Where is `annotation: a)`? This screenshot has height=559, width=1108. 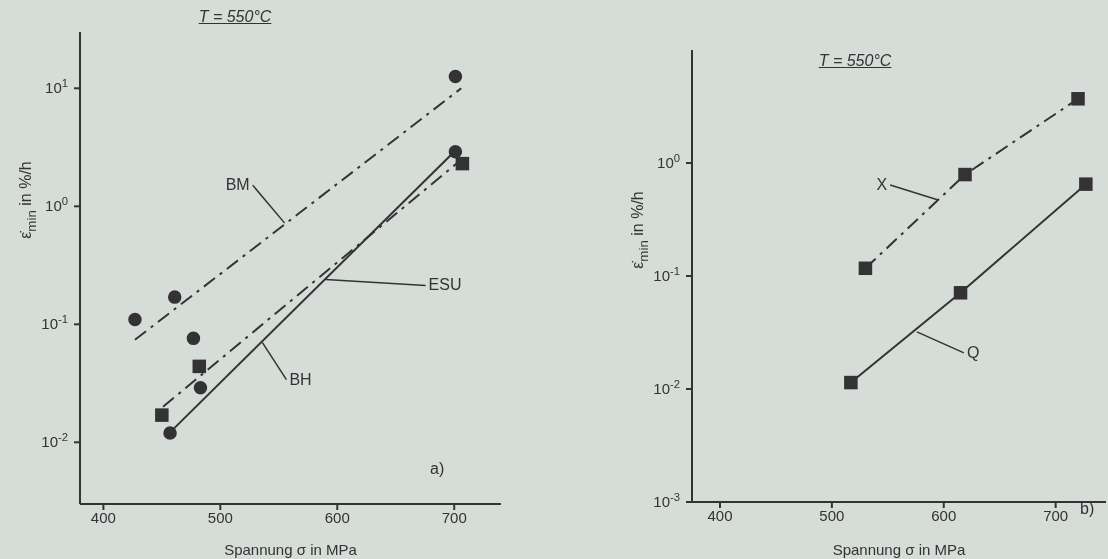 annotation: a) is located at coordinates (437, 469).